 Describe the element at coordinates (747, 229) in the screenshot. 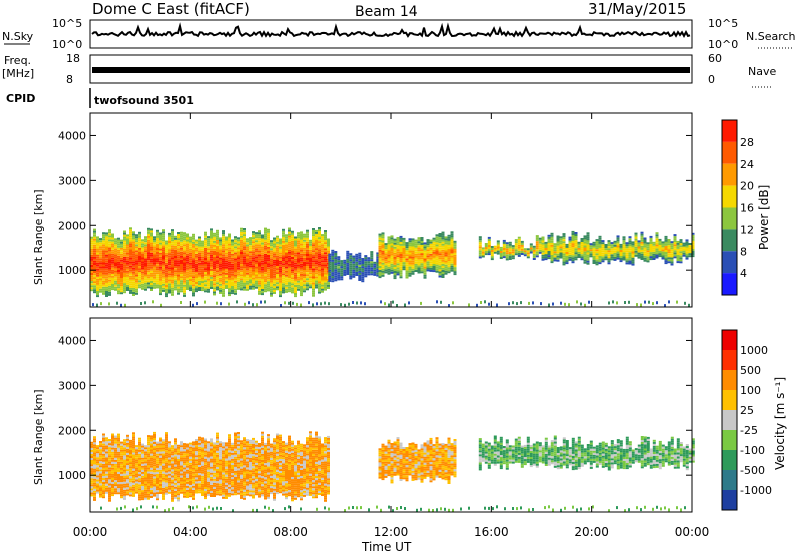

I see `power-colorbar-tick-label: 12` at that location.